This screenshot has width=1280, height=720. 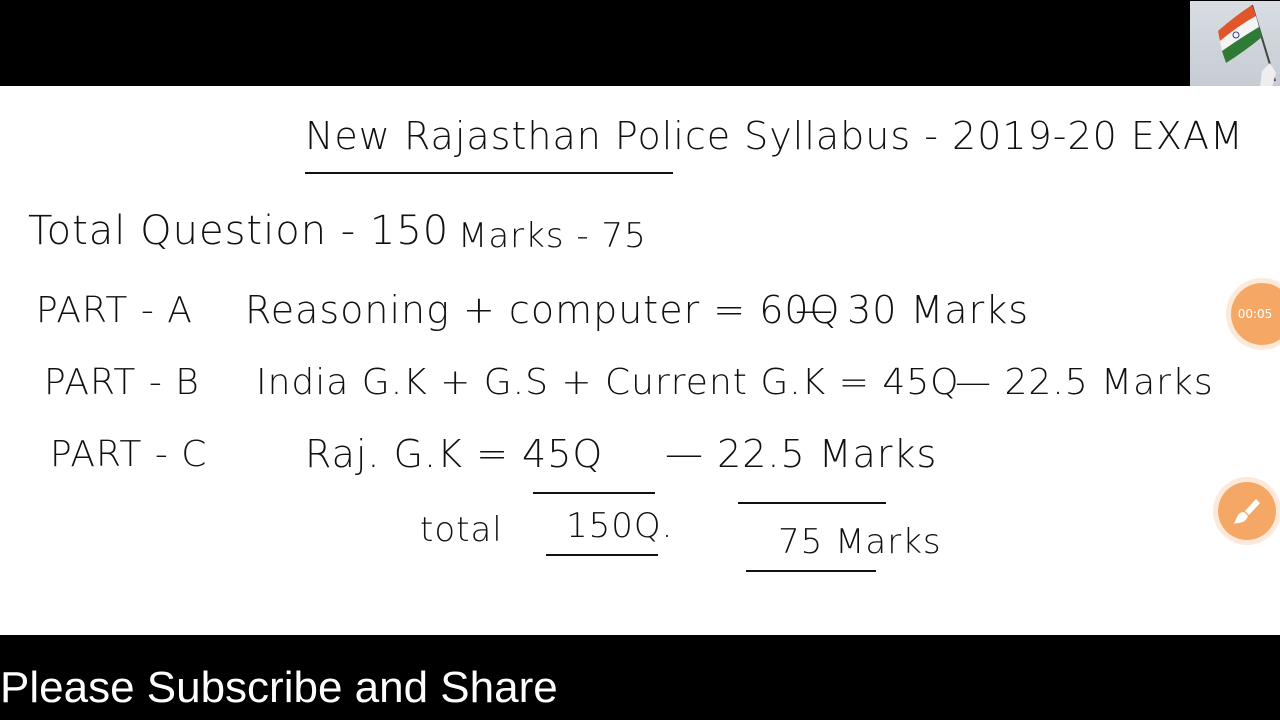 I want to click on indian-flag-image, so click(x=1247, y=45).